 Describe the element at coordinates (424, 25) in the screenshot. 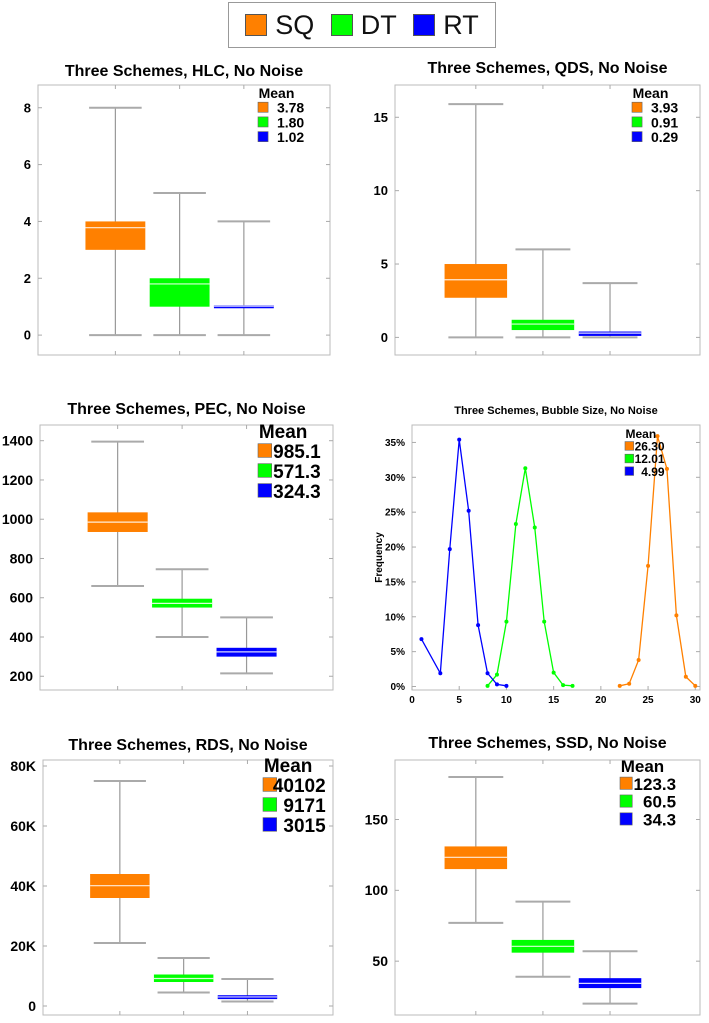

I see `rt-swatch-icon` at that location.